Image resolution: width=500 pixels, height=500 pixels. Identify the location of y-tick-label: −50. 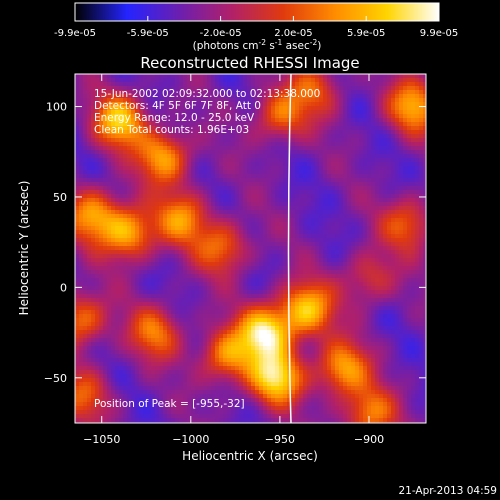
(55, 378).